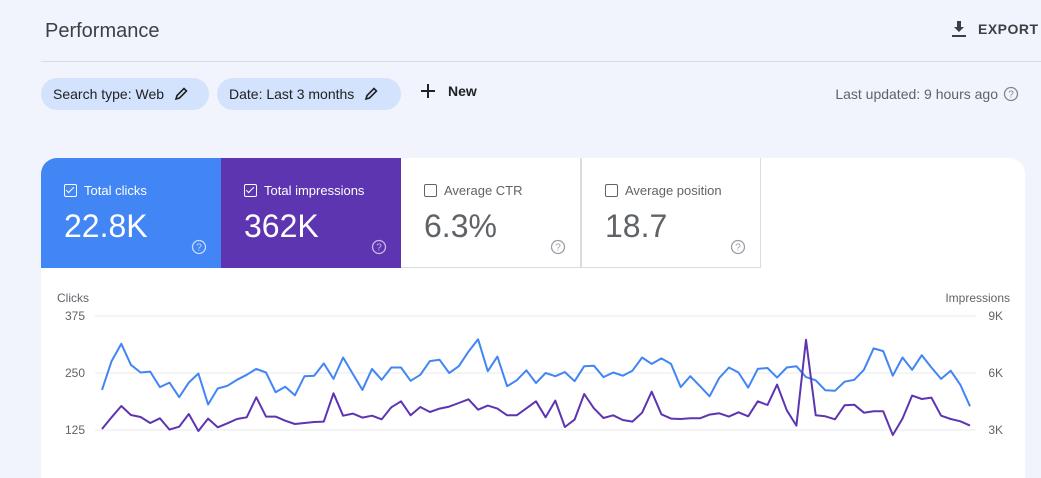  What do you see at coordinates (483, 190) in the screenshot?
I see `metric-label: Average CTR` at bounding box center [483, 190].